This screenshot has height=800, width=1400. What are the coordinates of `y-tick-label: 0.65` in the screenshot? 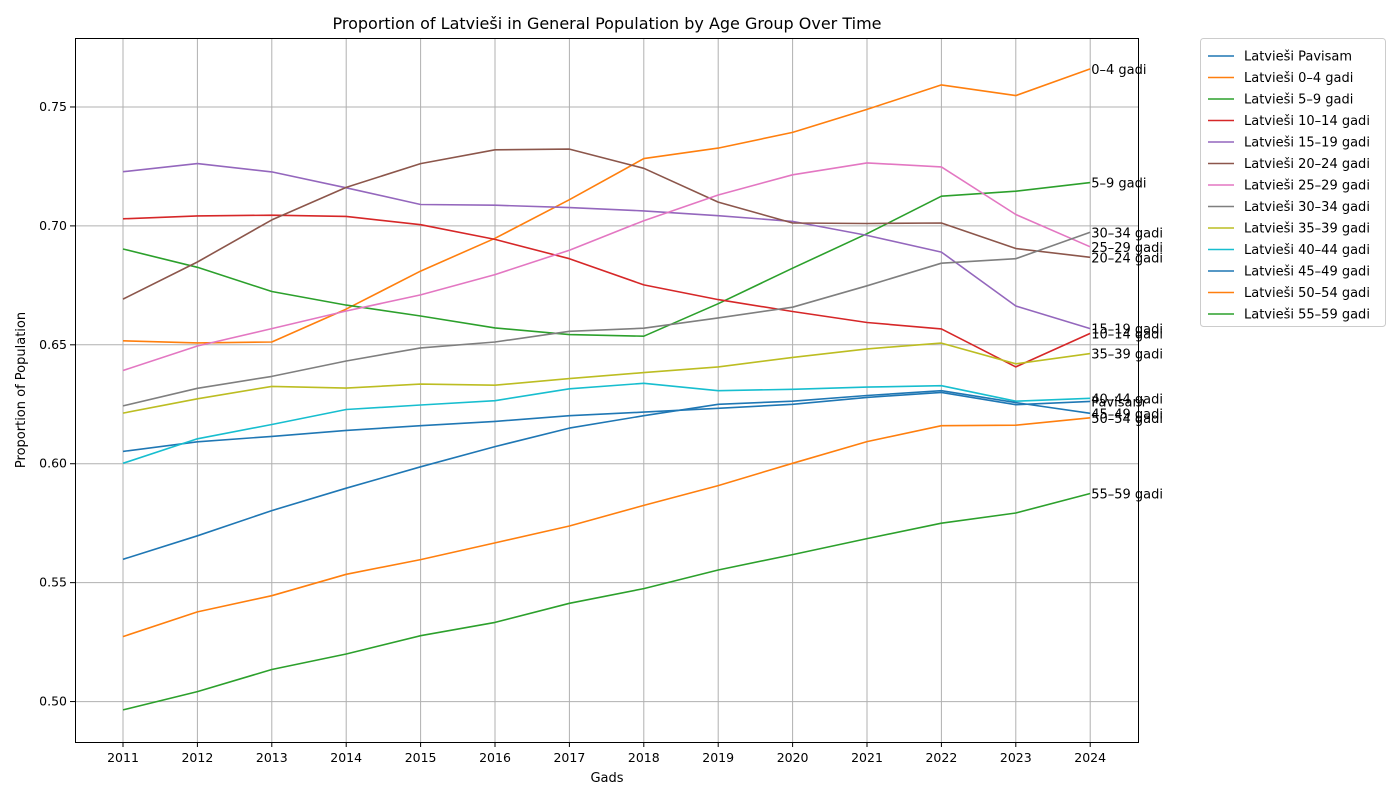 It's located at (53, 344).